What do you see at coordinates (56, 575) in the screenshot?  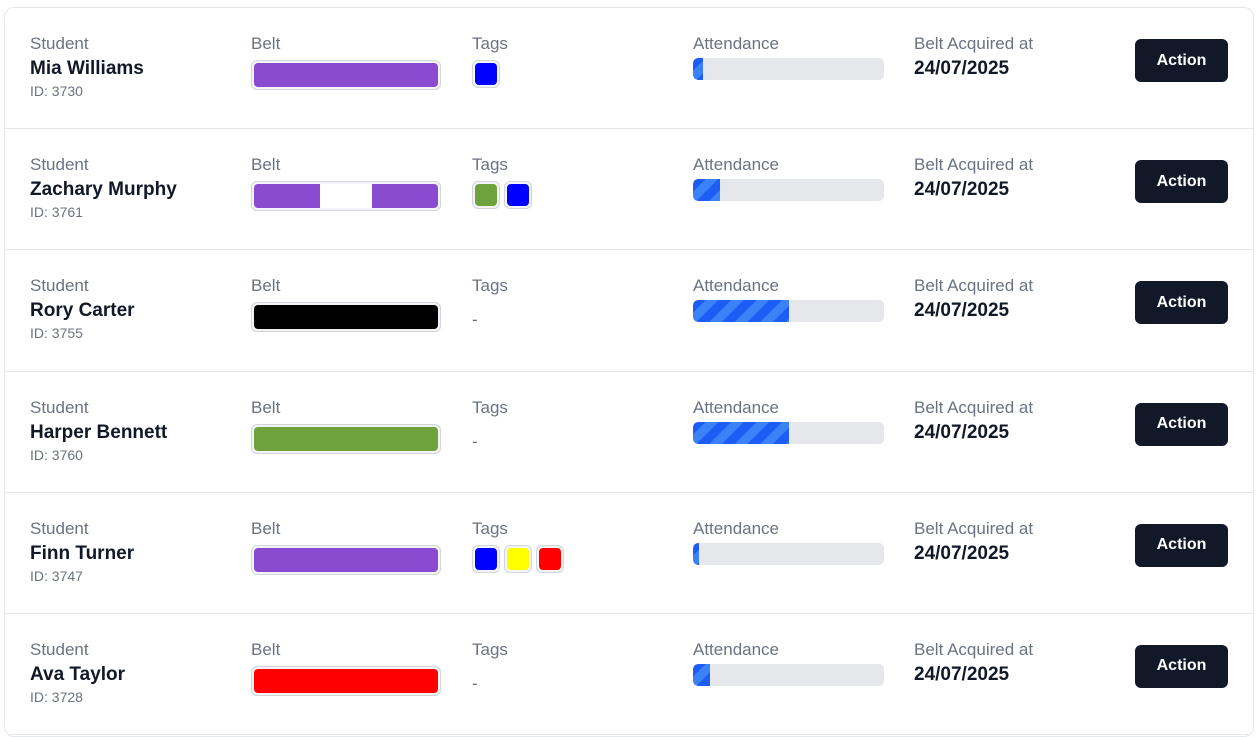 I see `student-id: ID: 3747` at bounding box center [56, 575].